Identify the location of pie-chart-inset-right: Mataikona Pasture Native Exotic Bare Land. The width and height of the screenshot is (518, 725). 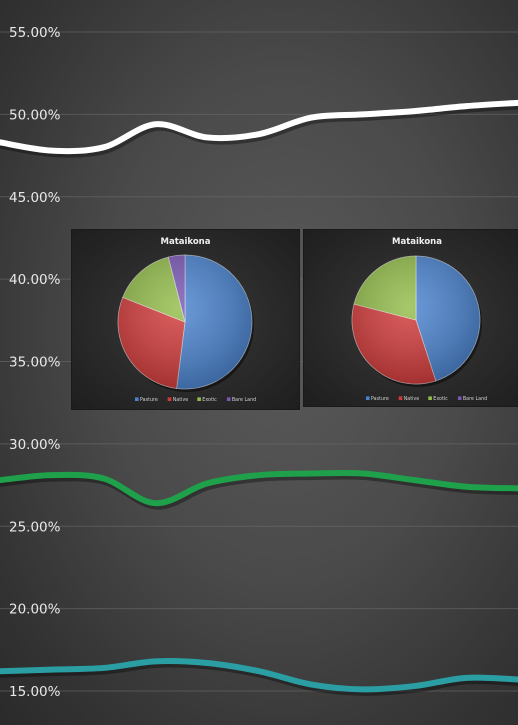
(410, 318).